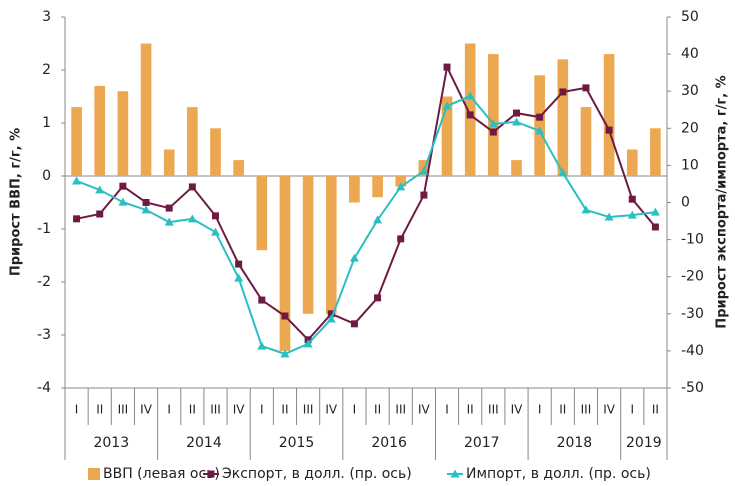  What do you see at coordinates (204, 443) in the screenshot?
I see `x-group-label: 2014` at bounding box center [204, 443].